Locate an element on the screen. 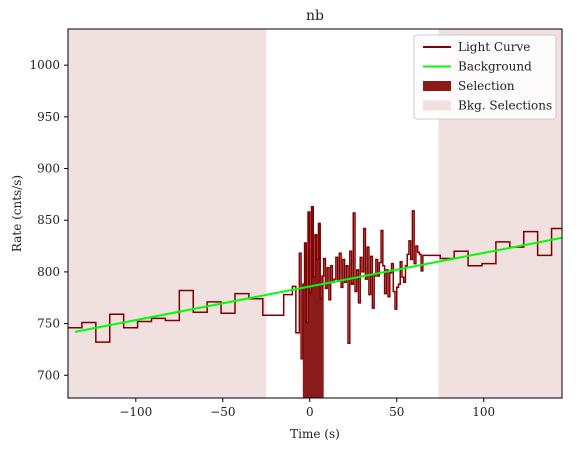 This screenshot has height=450, width=576. y-axis: 700 750 800 850 900 950 1000 is located at coordinates (48, 220).